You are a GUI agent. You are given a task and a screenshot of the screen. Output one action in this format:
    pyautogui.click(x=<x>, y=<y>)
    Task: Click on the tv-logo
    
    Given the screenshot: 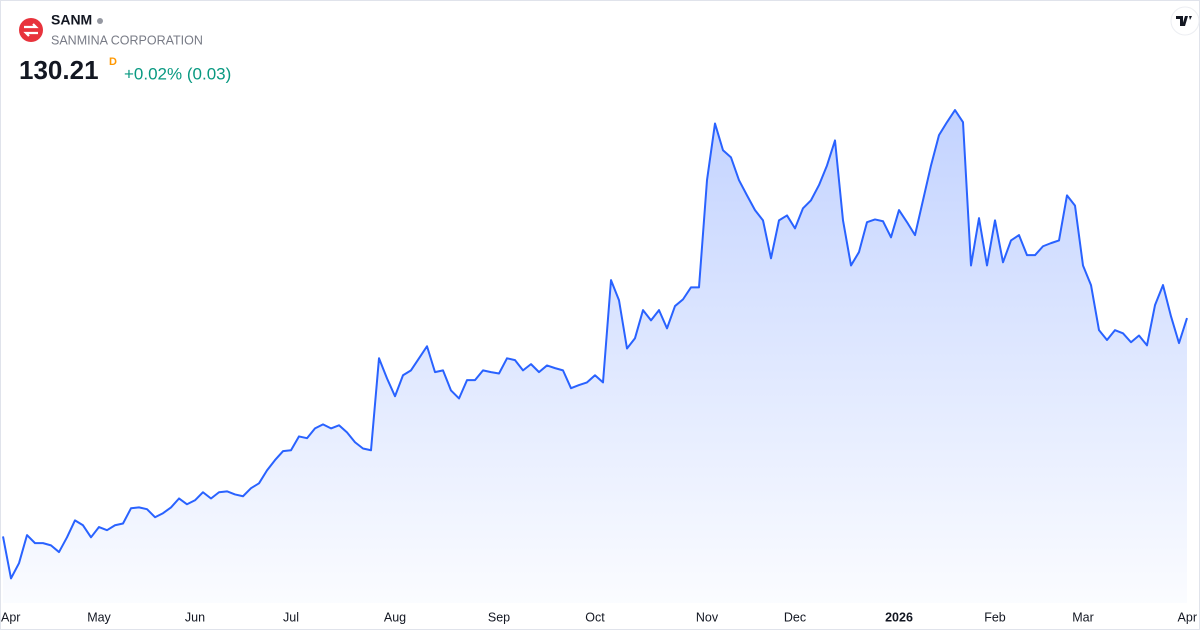 What is the action you would take?
    pyautogui.click(x=1185, y=21)
    